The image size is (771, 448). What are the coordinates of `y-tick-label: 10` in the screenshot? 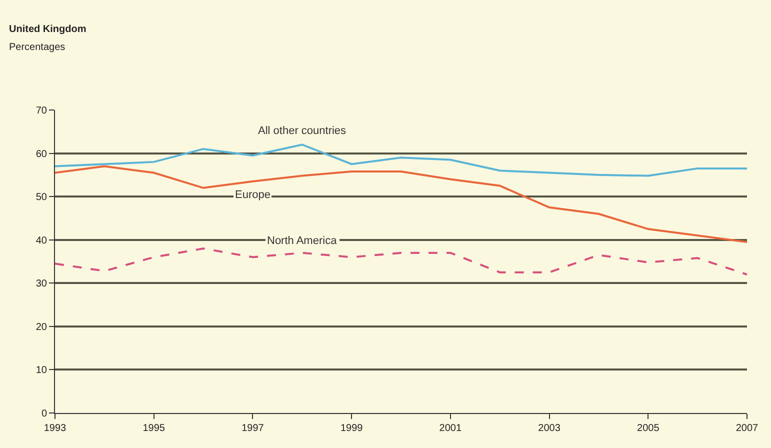 It's located at (42, 370).